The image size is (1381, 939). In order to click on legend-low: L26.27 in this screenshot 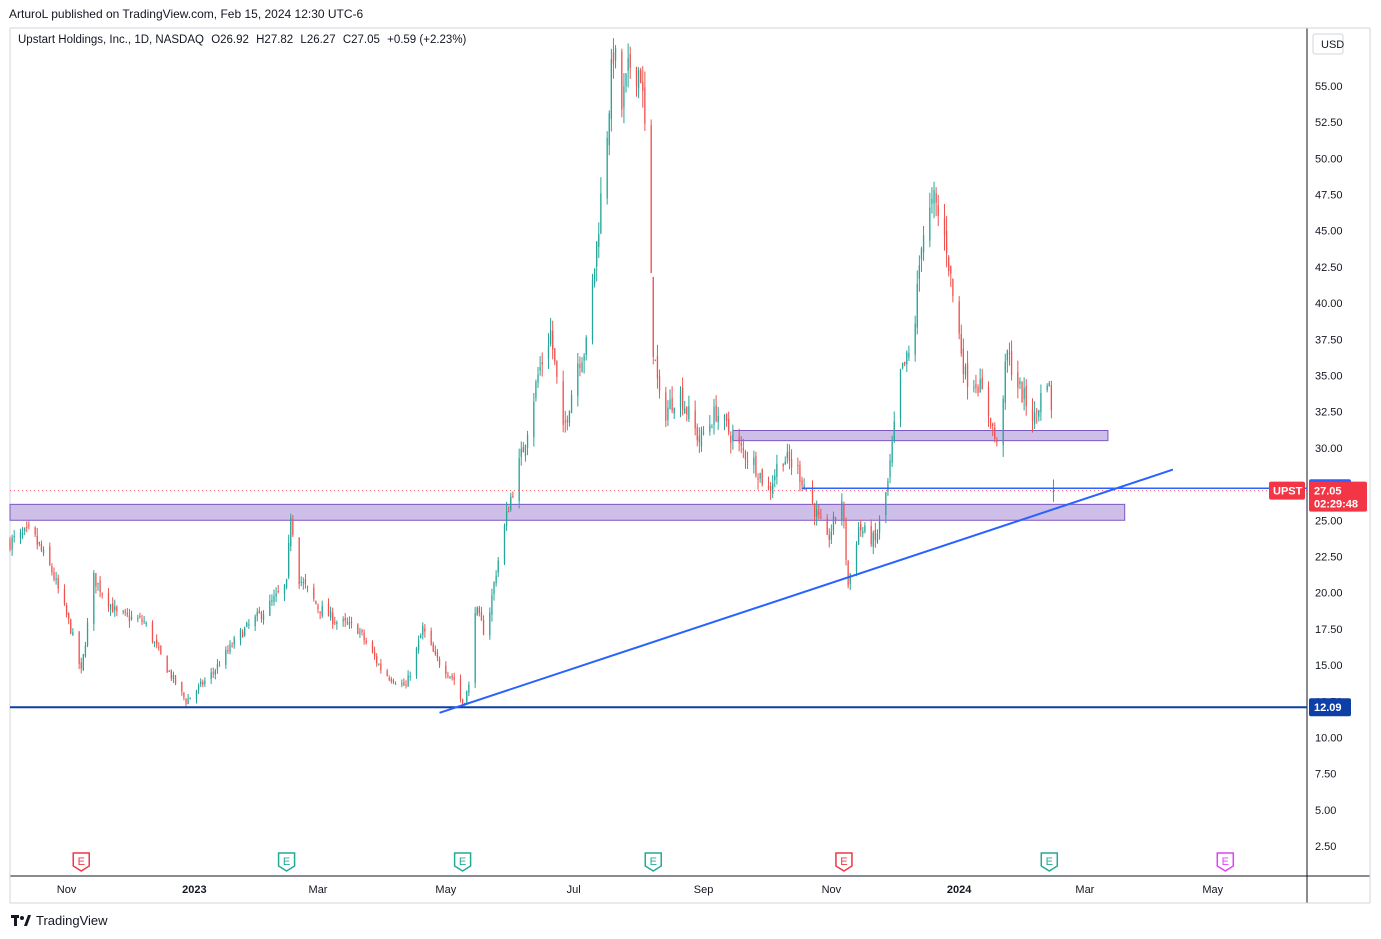, I will do `click(318, 40)`.